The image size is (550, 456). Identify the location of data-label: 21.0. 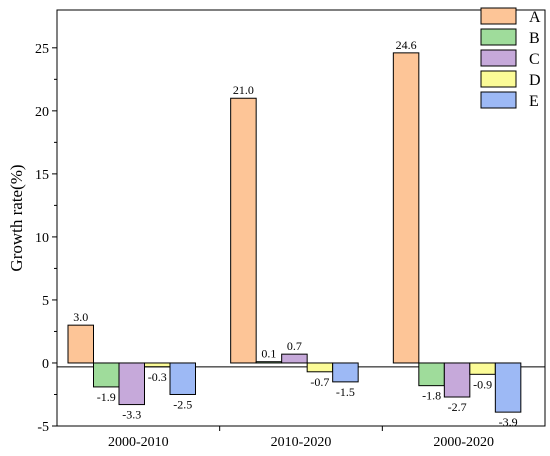
(243, 90).